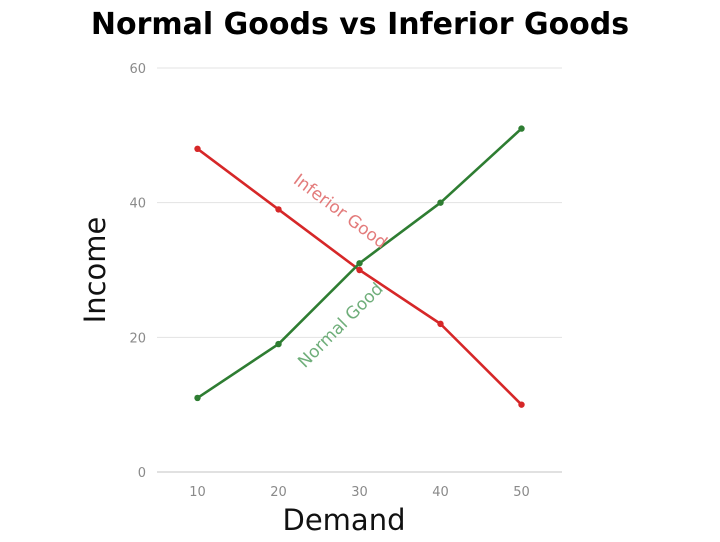  What do you see at coordinates (440, 492) in the screenshot?
I see `x-tick-label: 40` at bounding box center [440, 492].